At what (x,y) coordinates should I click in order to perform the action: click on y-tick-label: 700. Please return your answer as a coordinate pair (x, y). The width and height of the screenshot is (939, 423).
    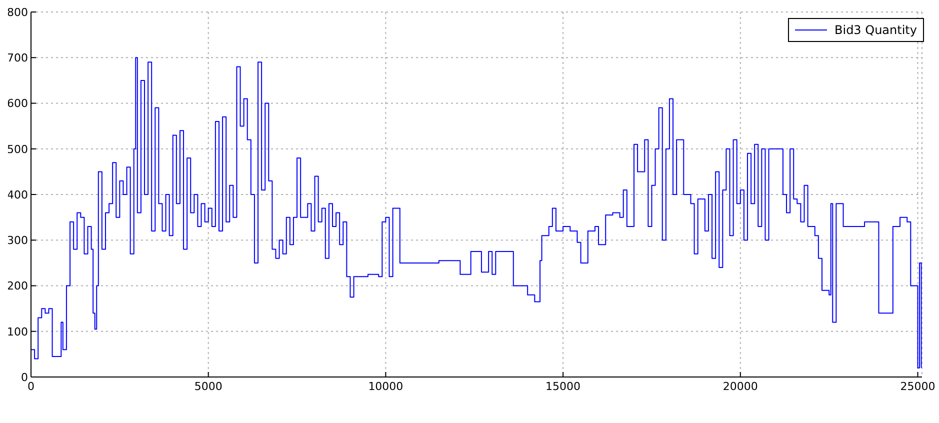
    Looking at the image, I should click on (17, 58).